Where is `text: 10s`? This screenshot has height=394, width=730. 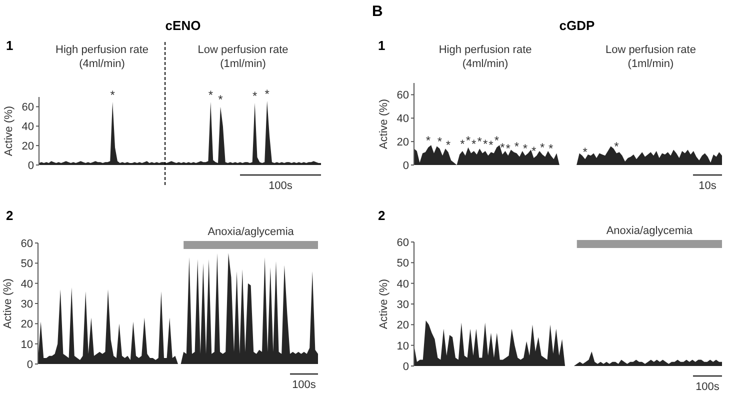
text: 10s is located at coordinates (707, 186).